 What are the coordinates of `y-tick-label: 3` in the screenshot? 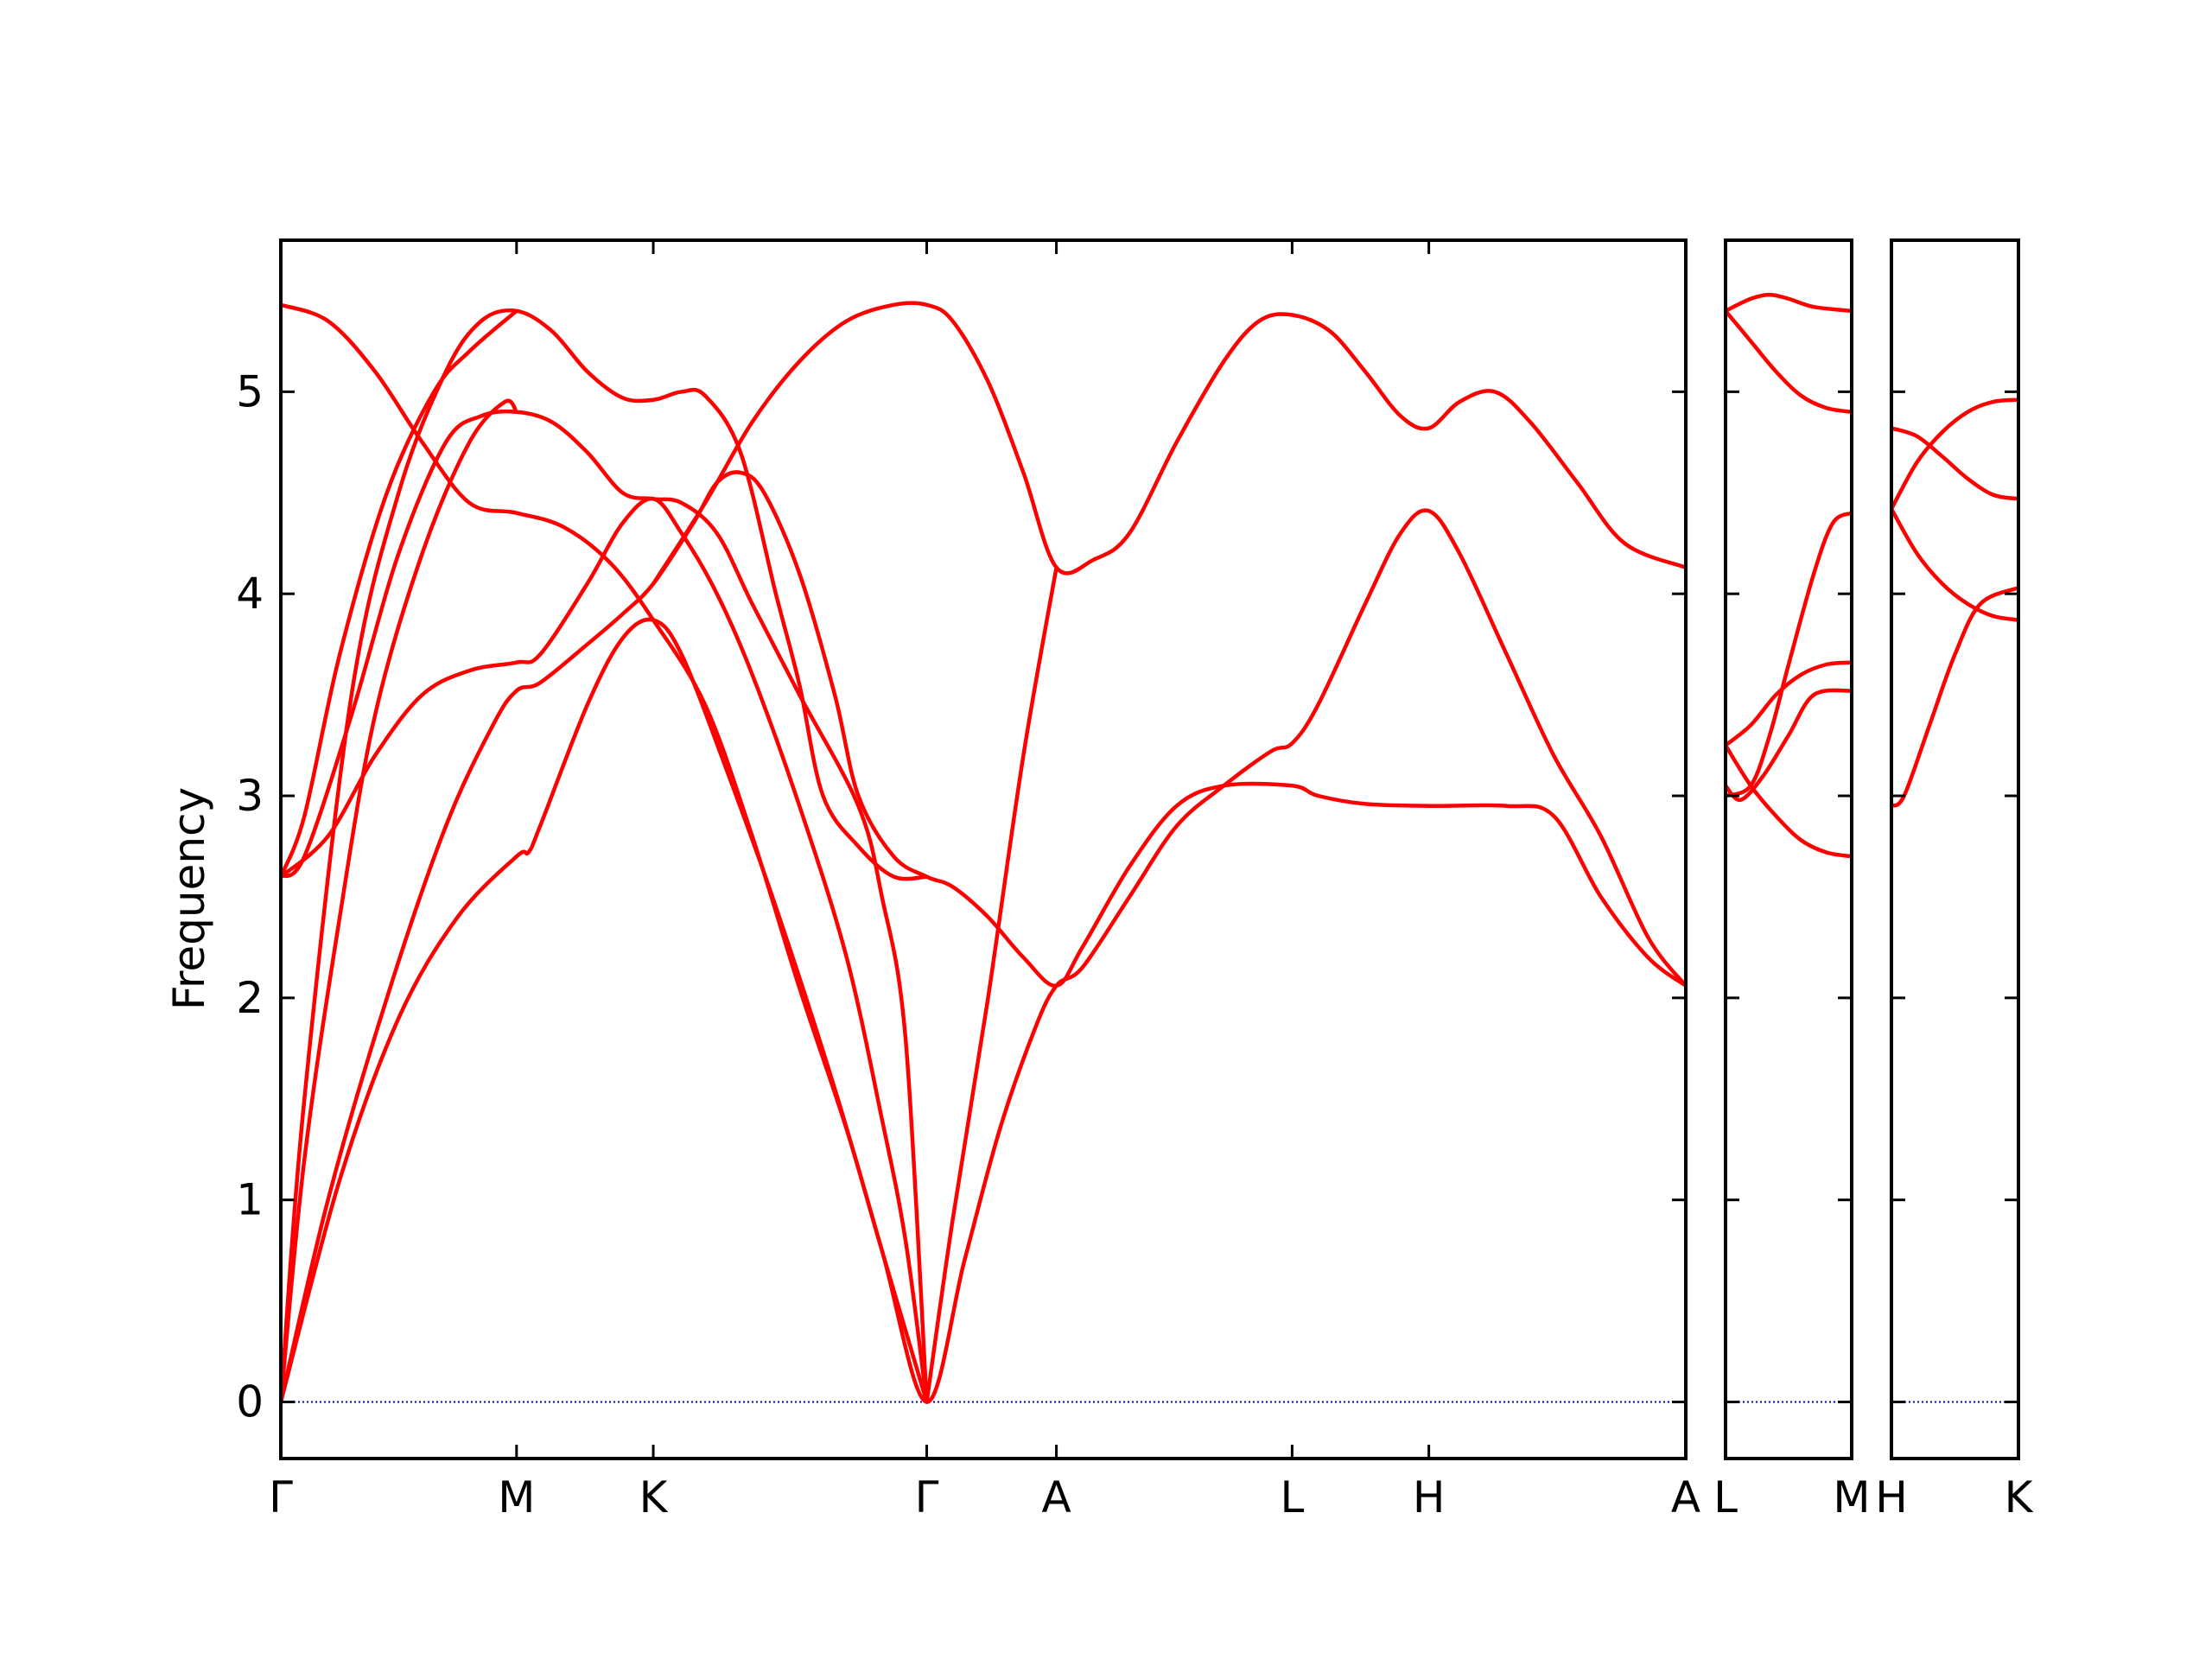 It's located at (250, 796).